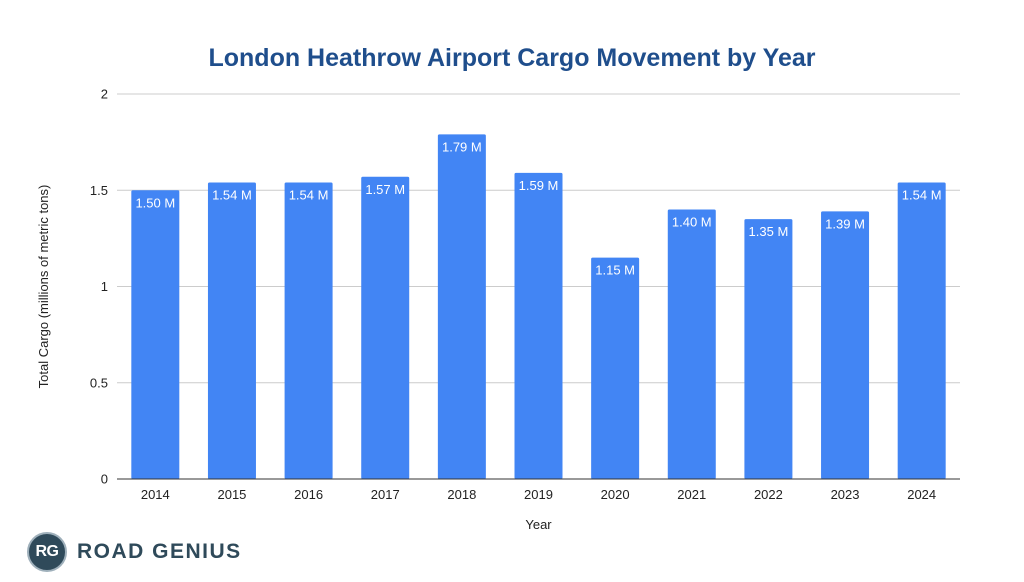 The width and height of the screenshot is (1024, 582). I want to click on y-tick-label: 1, so click(104, 286).